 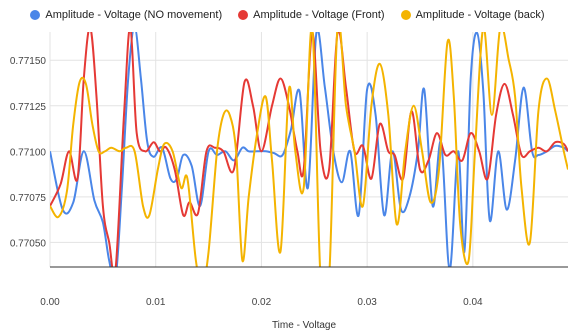 What do you see at coordinates (28, 107) in the screenshot?
I see `y-tick-label: 0.77125` at bounding box center [28, 107].